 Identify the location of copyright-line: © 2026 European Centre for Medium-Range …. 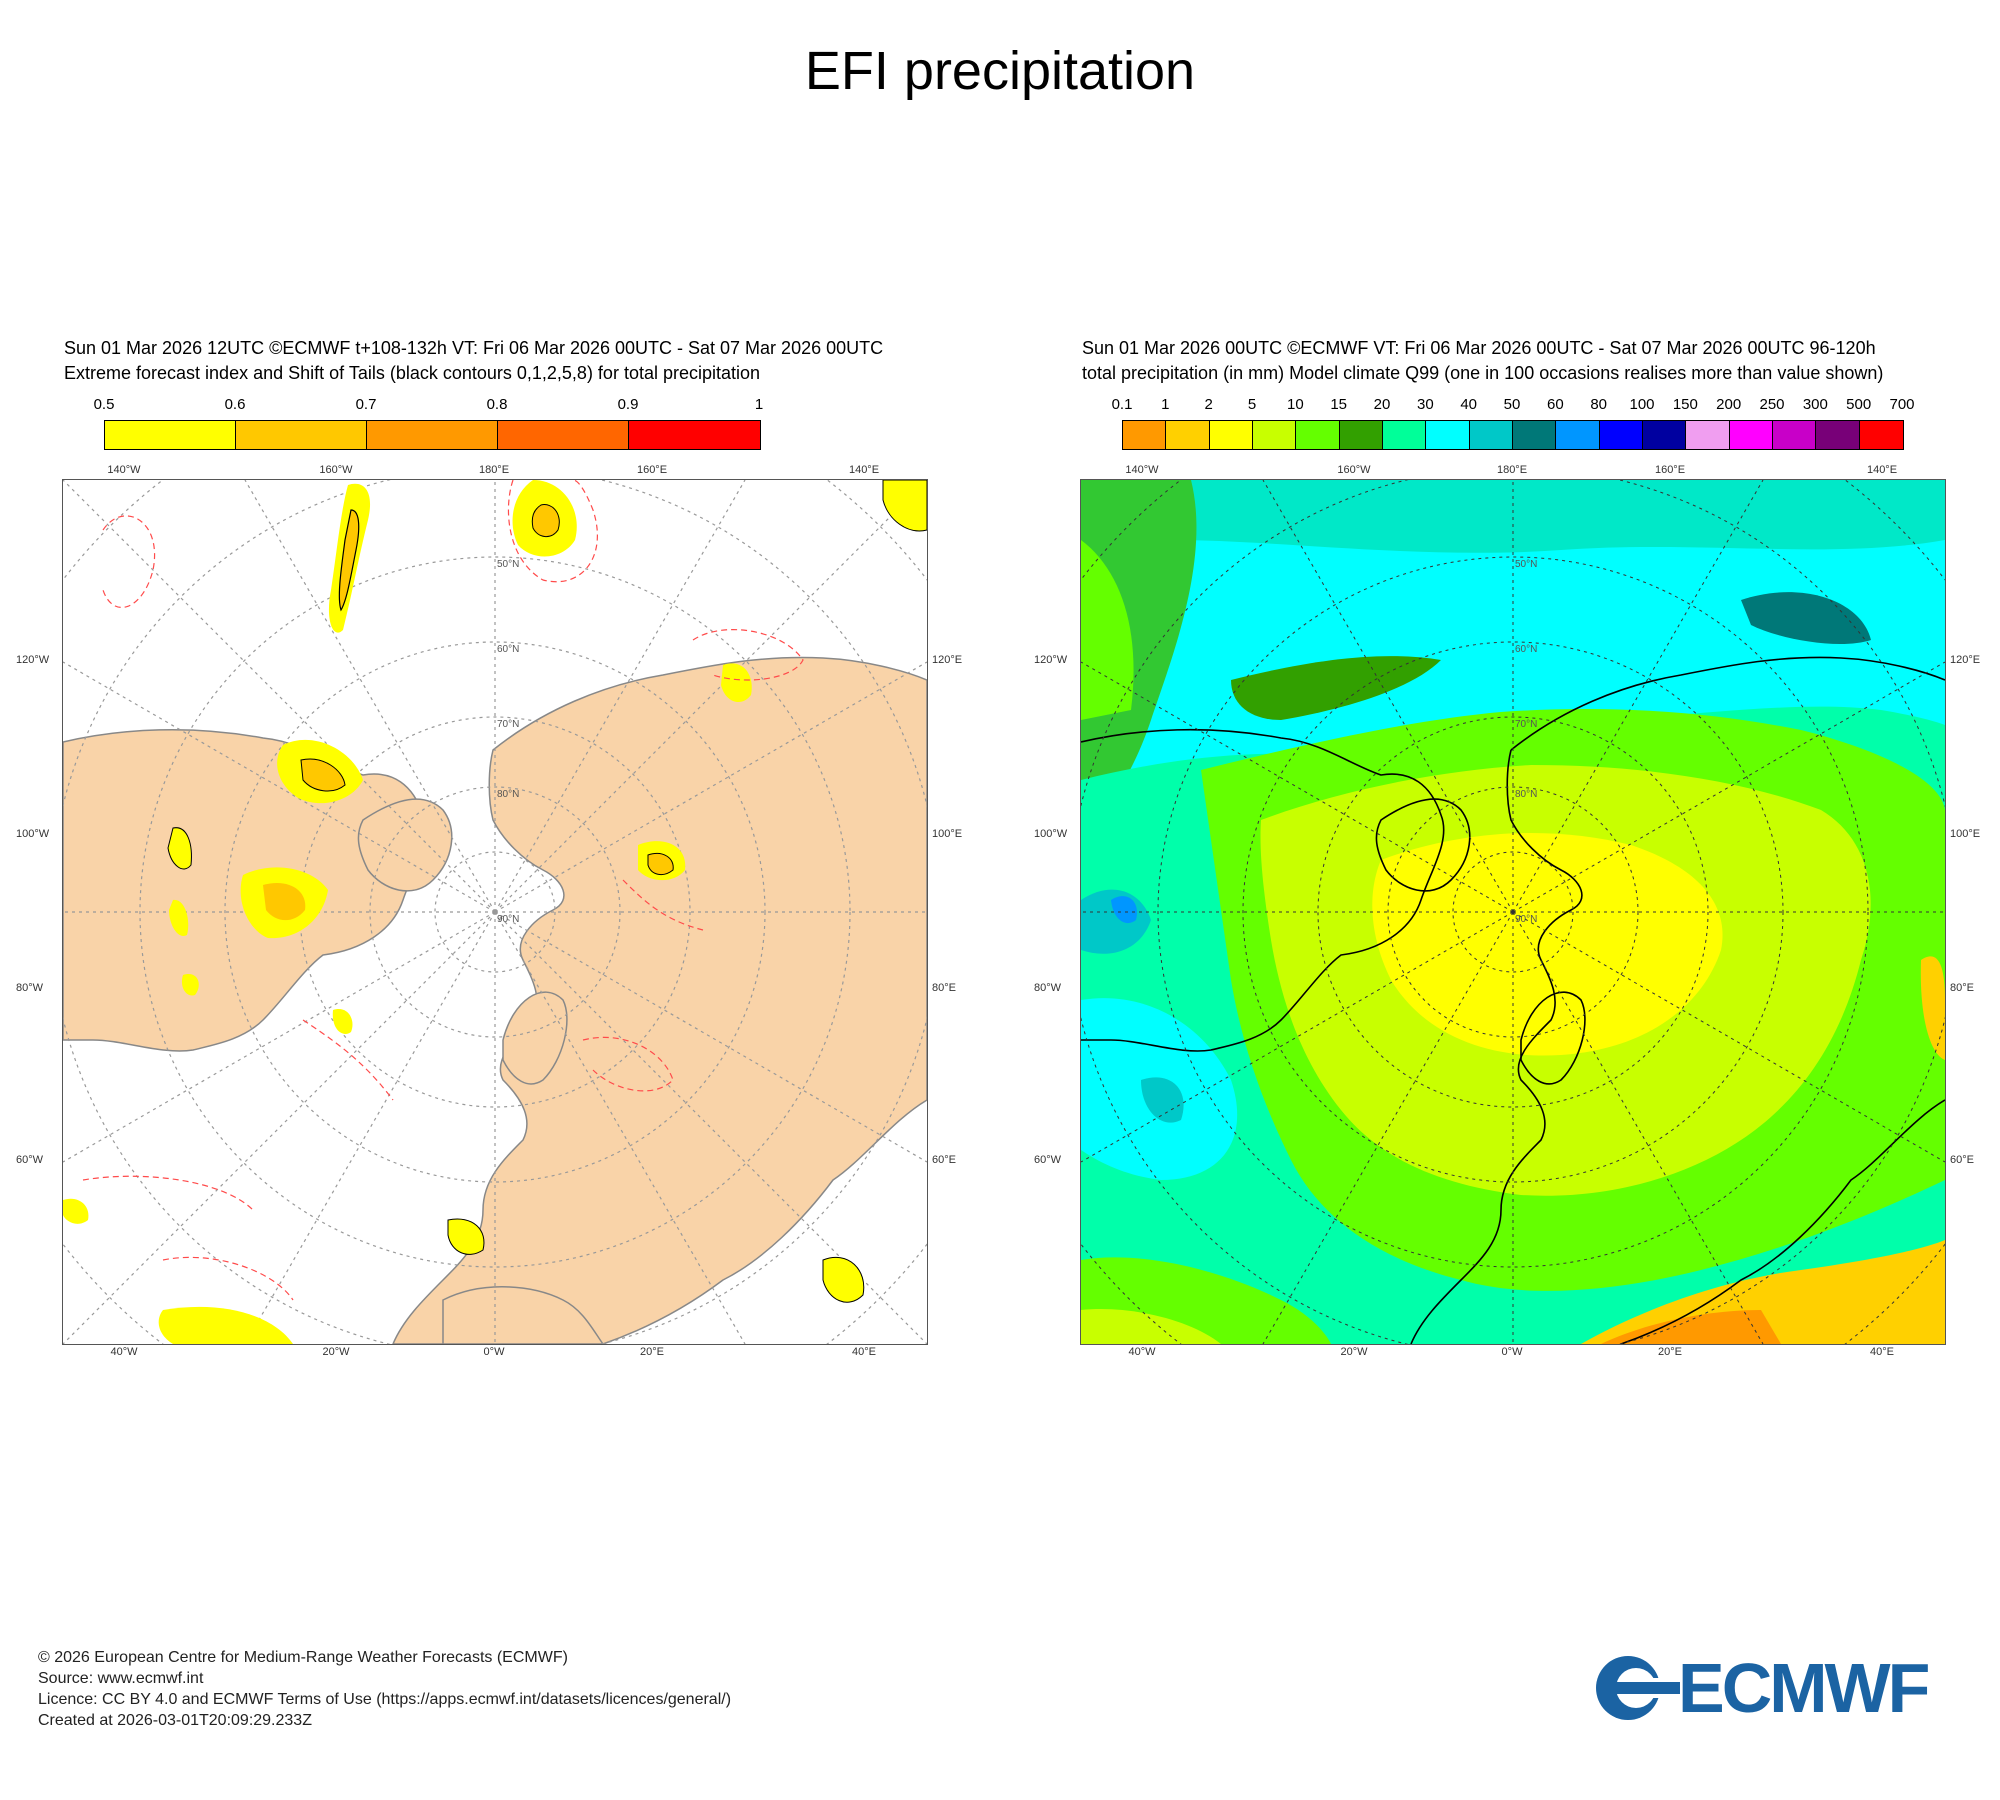
(303, 1657).